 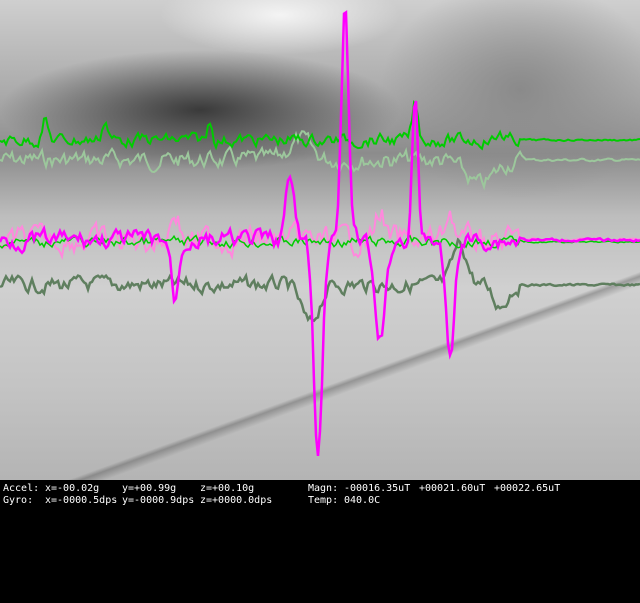 What do you see at coordinates (377, 488) in the screenshot?
I see `magn-x: -00016.35uT` at bounding box center [377, 488].